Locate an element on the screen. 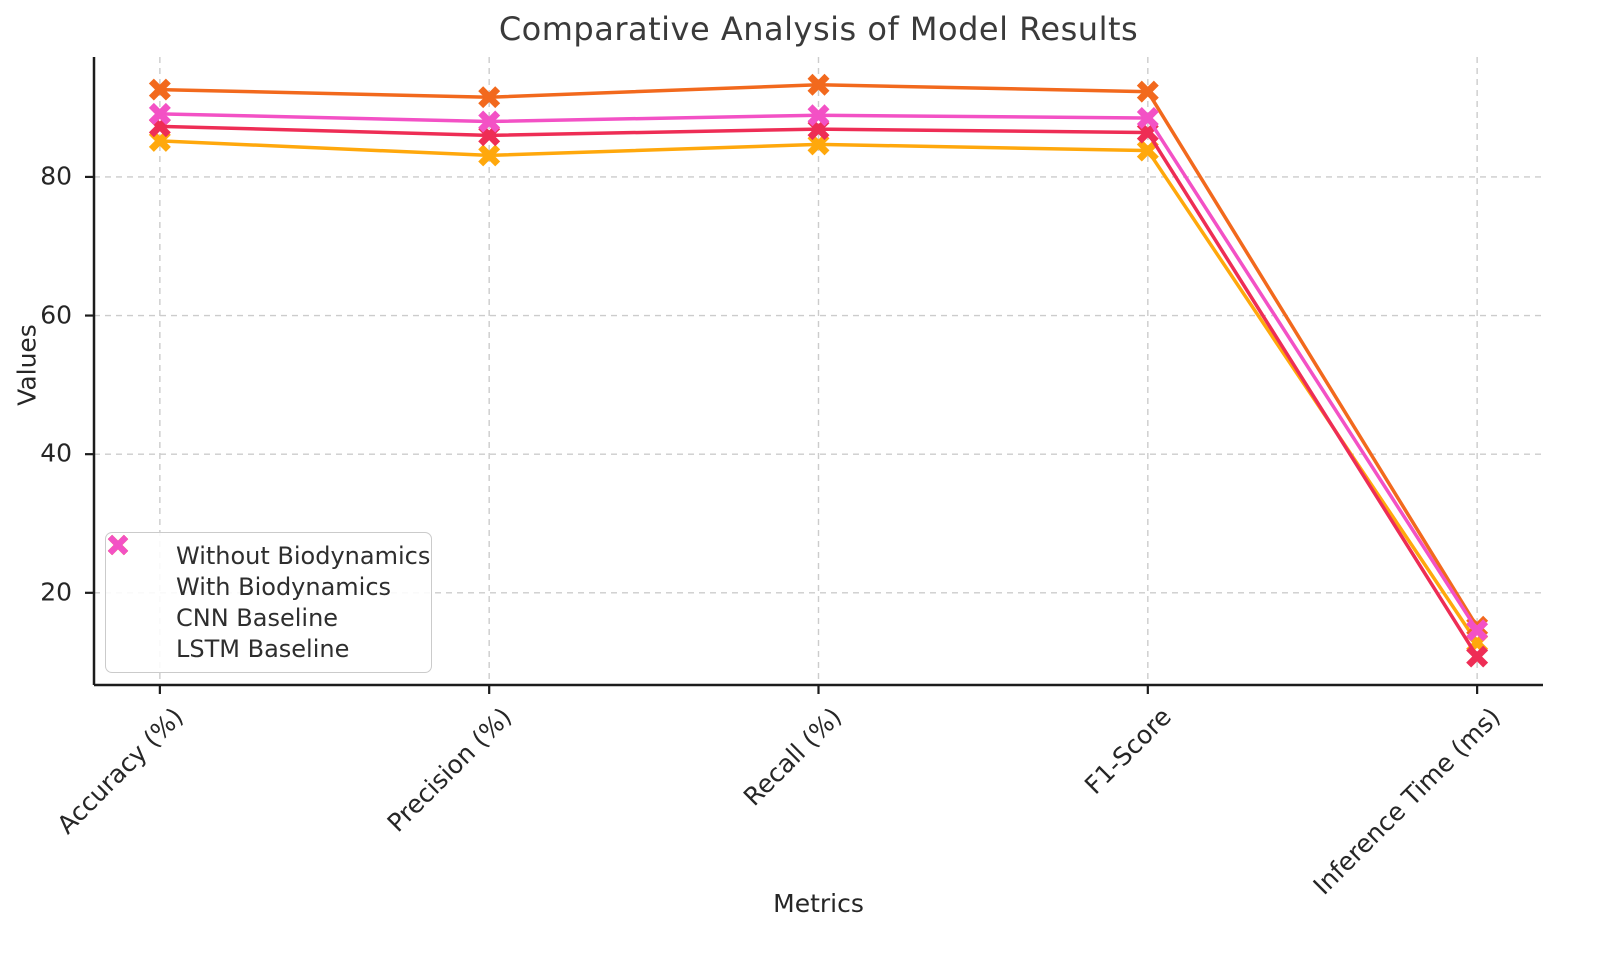 The height and width of the screenshot is (959, 1600). legend-item: LSTM Baseline is located at coordinates (268, 599).